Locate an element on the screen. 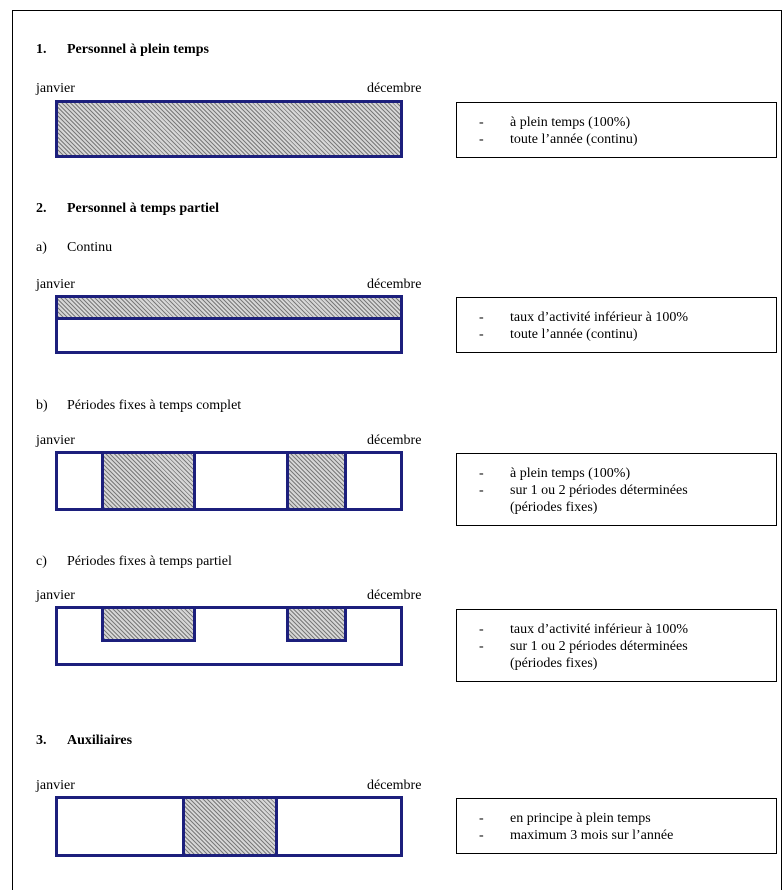 This screenshot has height=890, width=784. section-2b-letter: b) is located at coordinates (42, 405).